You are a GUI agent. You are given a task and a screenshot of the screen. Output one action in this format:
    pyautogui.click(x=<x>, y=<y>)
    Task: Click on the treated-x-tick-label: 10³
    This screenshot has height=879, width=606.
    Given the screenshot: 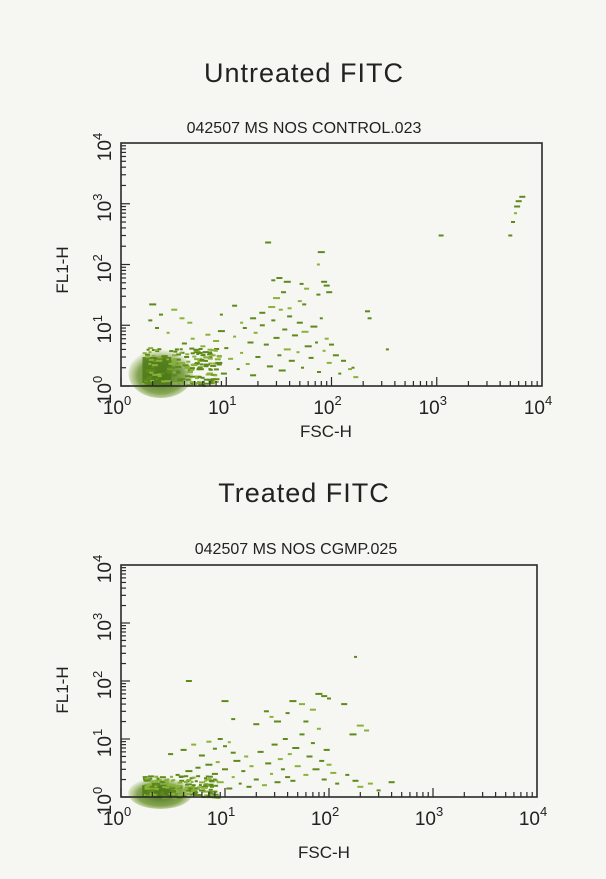 What is the action you would take?
    pyautogui.click(x=429, y=817)
    